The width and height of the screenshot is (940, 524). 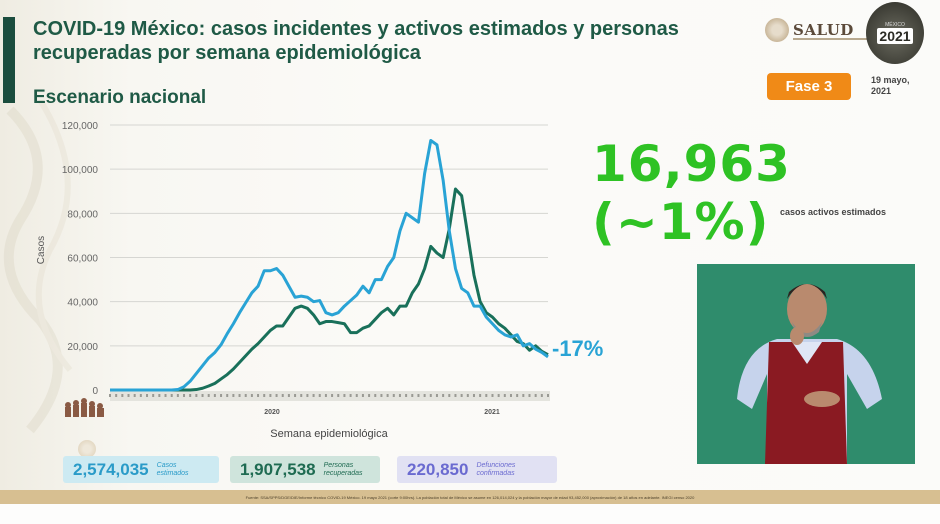 What do you see at coordinates (9, 60) in the screenshot?
I see `title-accent-bar` at bounding box center [9, 60].